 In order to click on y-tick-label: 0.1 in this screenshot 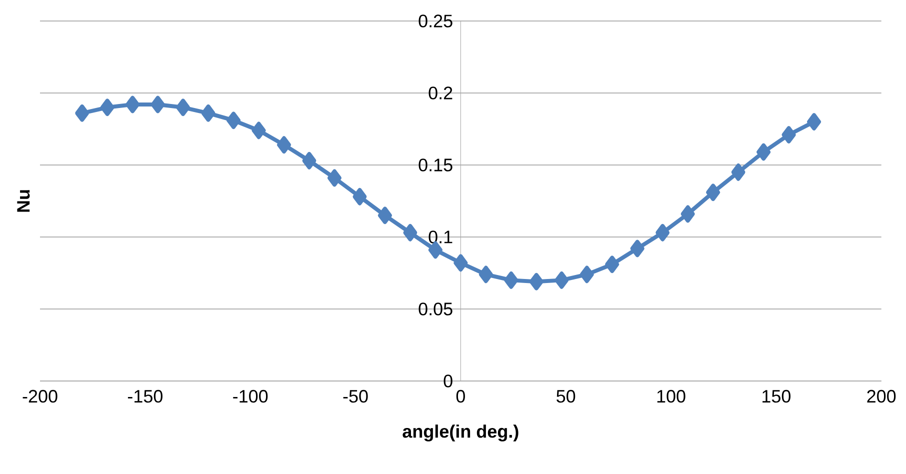, I will do `click(440, 237)`.